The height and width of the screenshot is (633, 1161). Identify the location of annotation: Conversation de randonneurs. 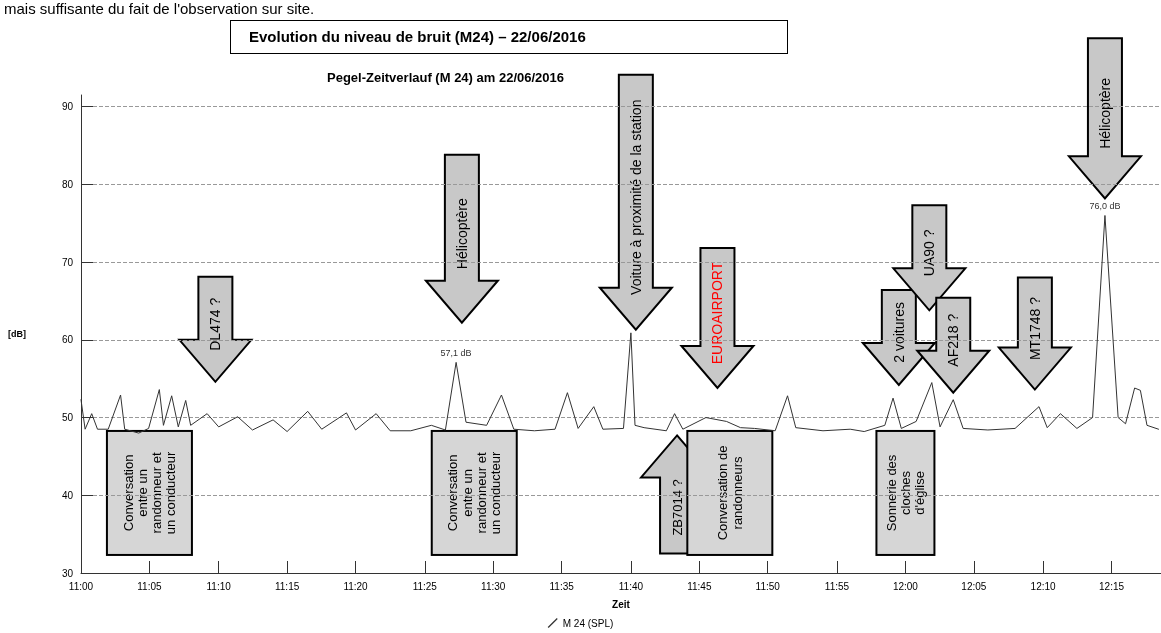
(730, 493).